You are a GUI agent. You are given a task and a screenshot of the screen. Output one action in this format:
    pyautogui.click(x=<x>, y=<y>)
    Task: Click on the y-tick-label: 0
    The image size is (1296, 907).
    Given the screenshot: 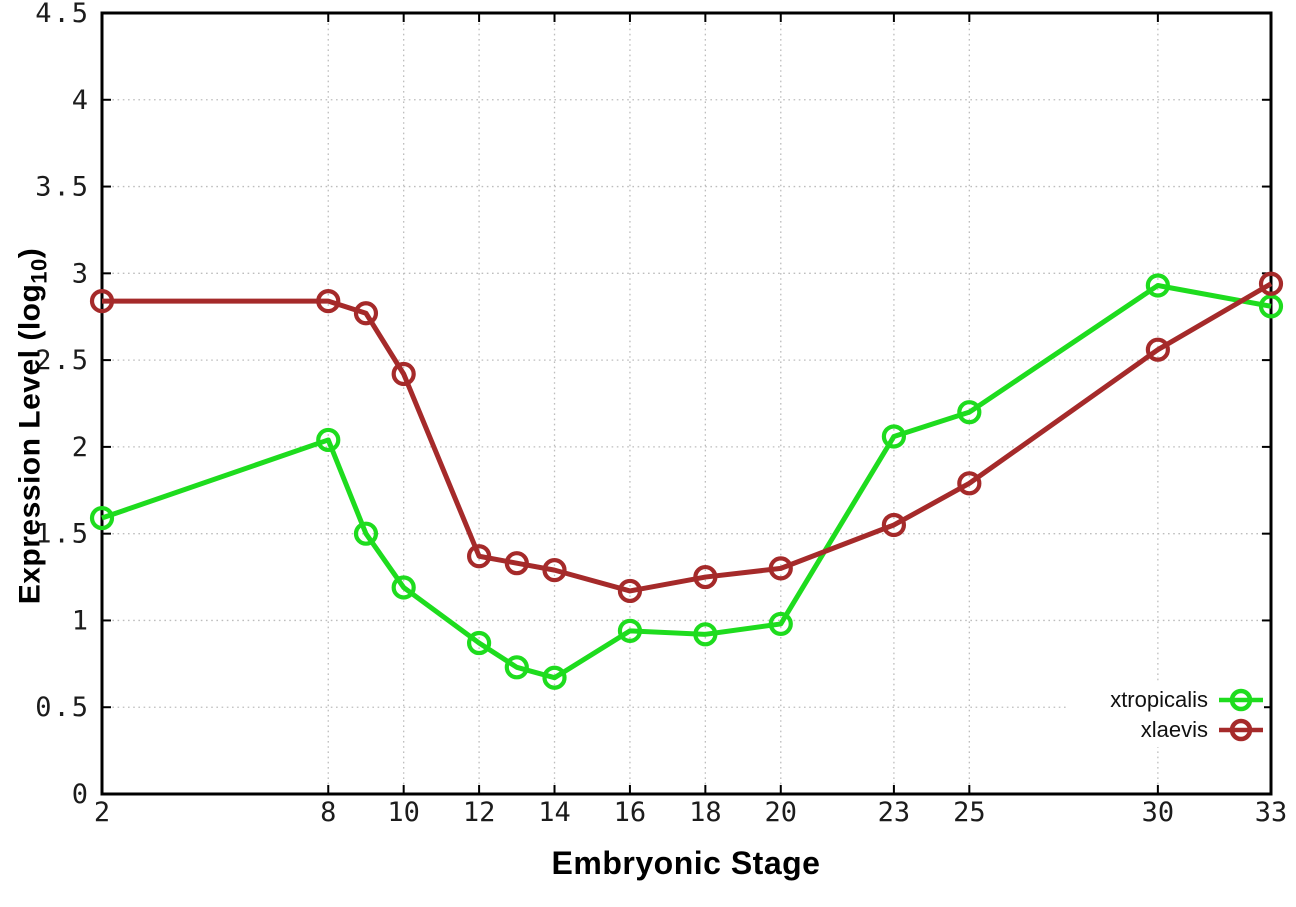 What is the action you would take?
    pyautogui.click(x=81, y=794)
    